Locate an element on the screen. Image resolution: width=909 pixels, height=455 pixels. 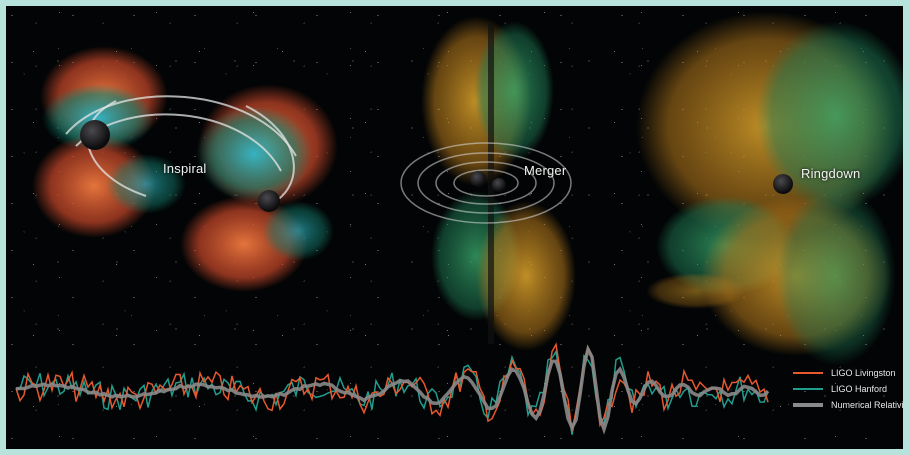
ringdown-black-hole is located at coordinates (783, 184).